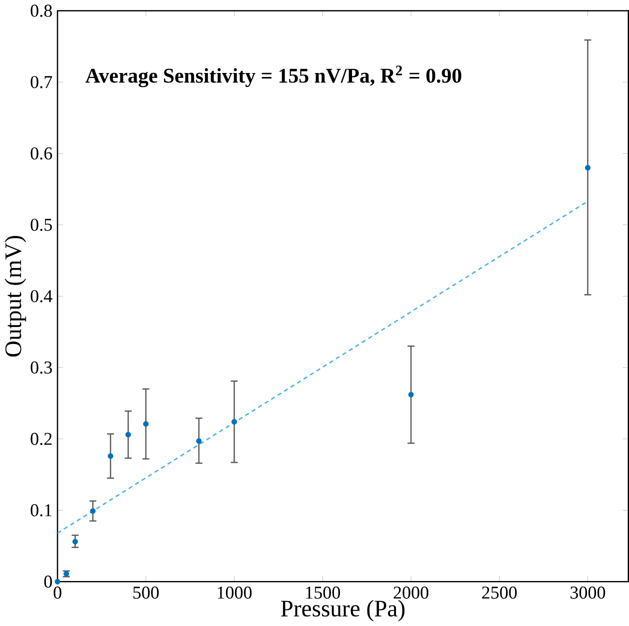 The image size is (629, 626). Describe the element at coordinates (48, 582) in the screenshot. I see `y-tick-label: 0` at that location.